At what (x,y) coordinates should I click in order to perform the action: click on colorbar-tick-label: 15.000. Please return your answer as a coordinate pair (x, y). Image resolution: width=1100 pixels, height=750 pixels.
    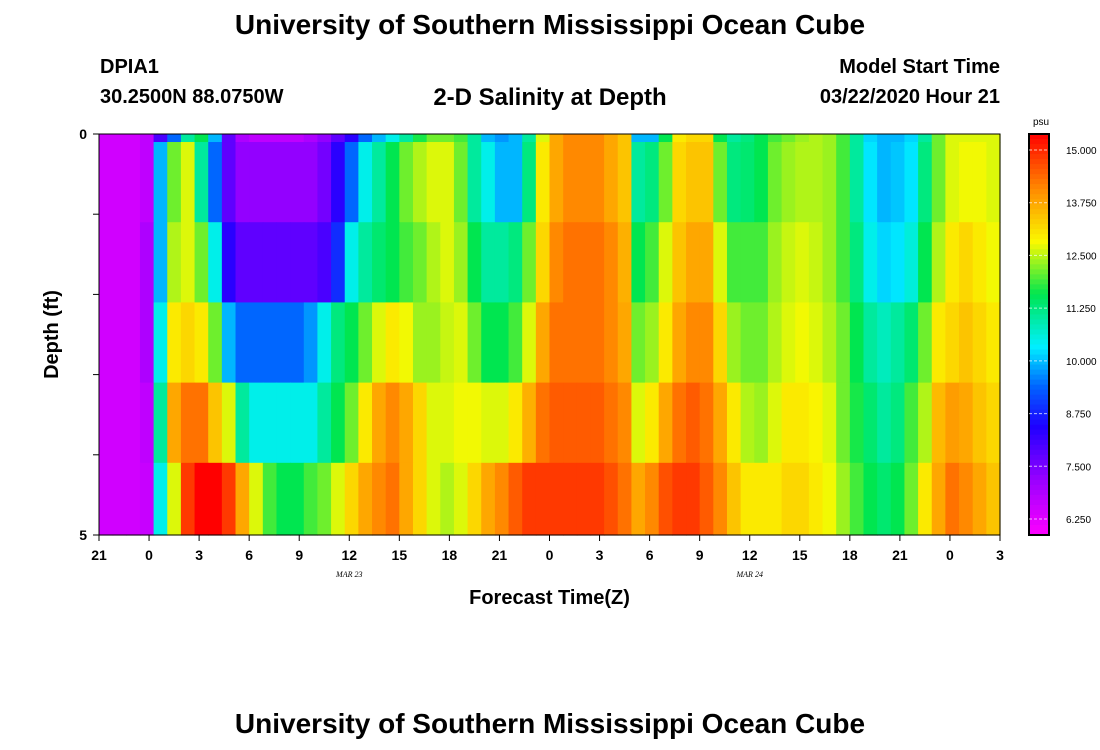
    Looking at the image, I should click on (1081, 151).